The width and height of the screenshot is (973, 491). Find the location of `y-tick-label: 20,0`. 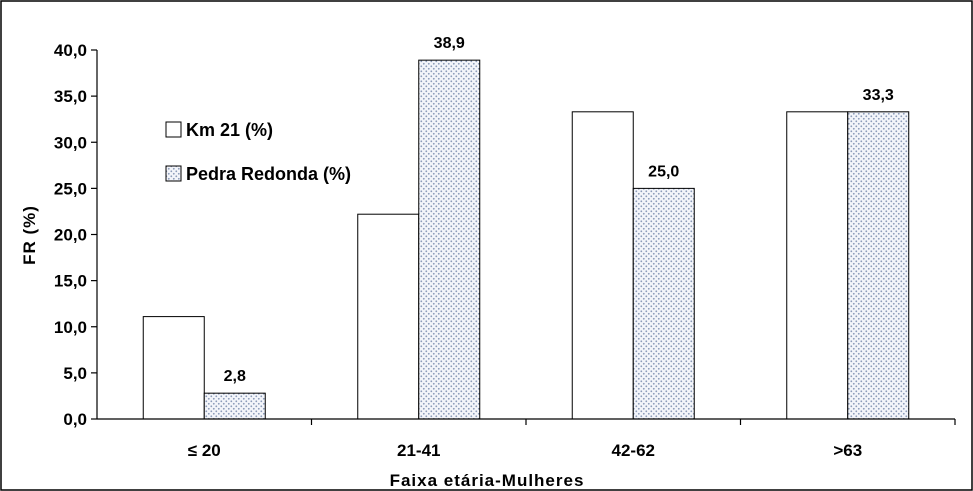

y-tick-label: 20,0 is located at coordinates (70, 235).